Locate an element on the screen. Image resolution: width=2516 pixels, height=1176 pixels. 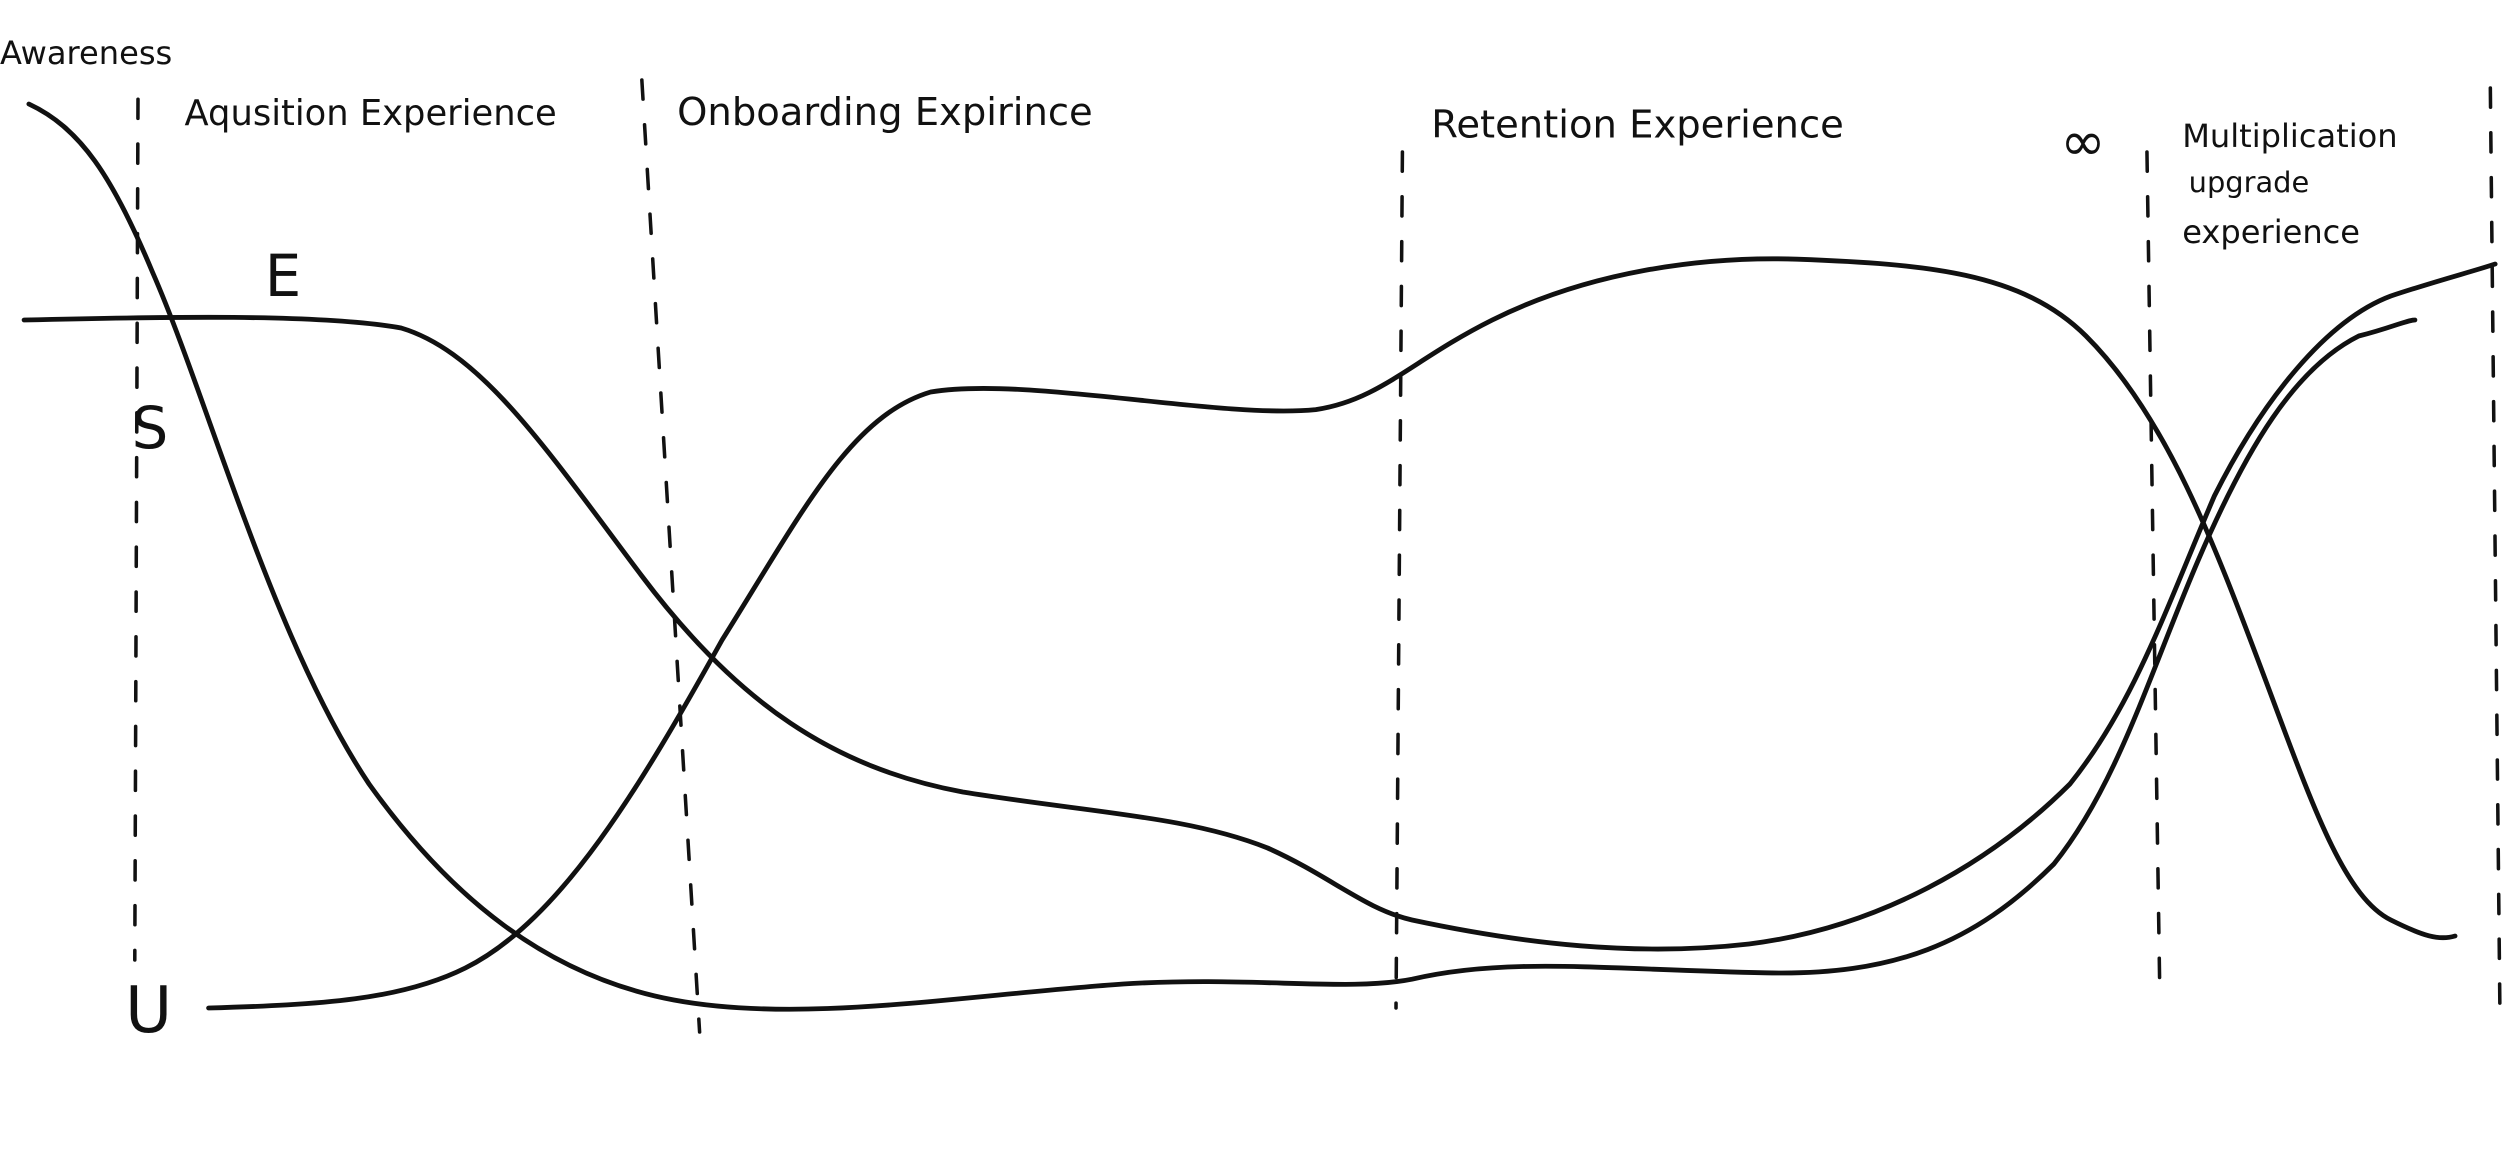
awareness-label: Awareness is located at coordinates (86, 53).